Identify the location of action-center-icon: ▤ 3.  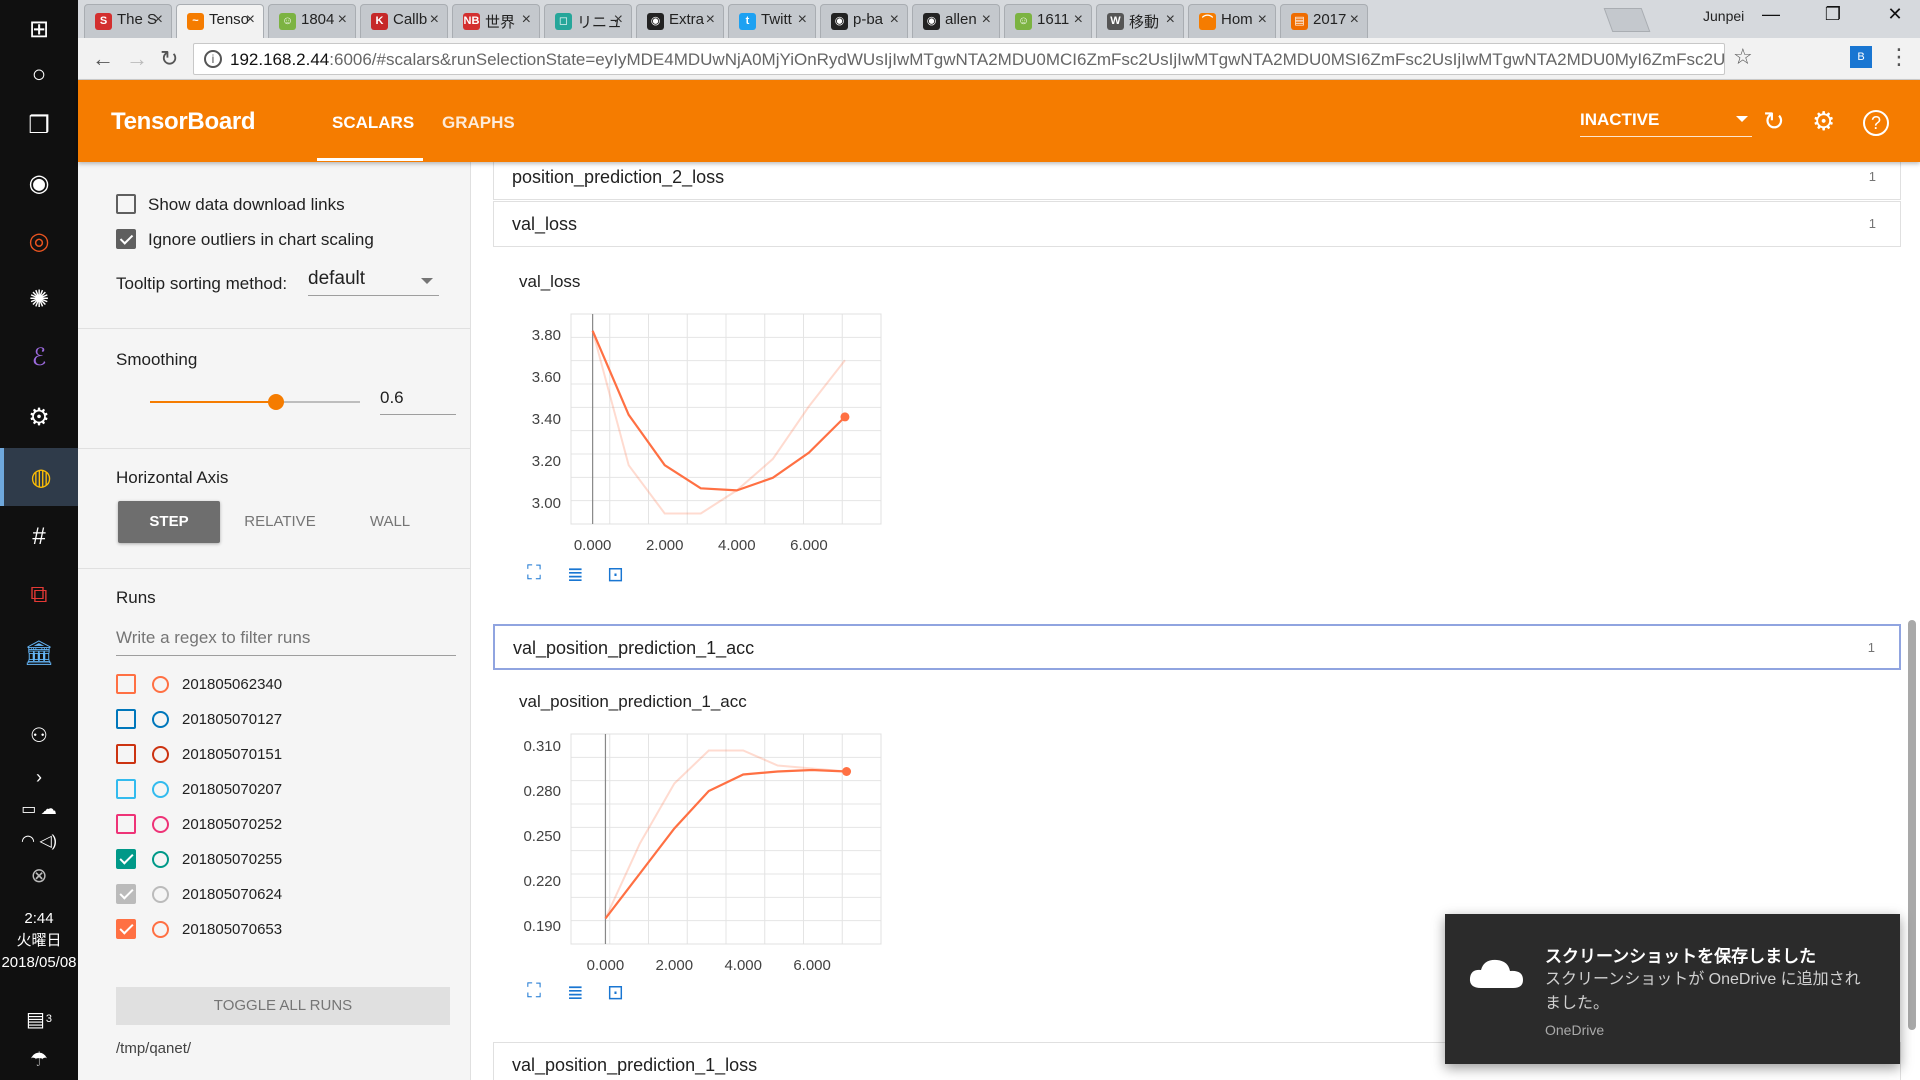
(39, 1019).